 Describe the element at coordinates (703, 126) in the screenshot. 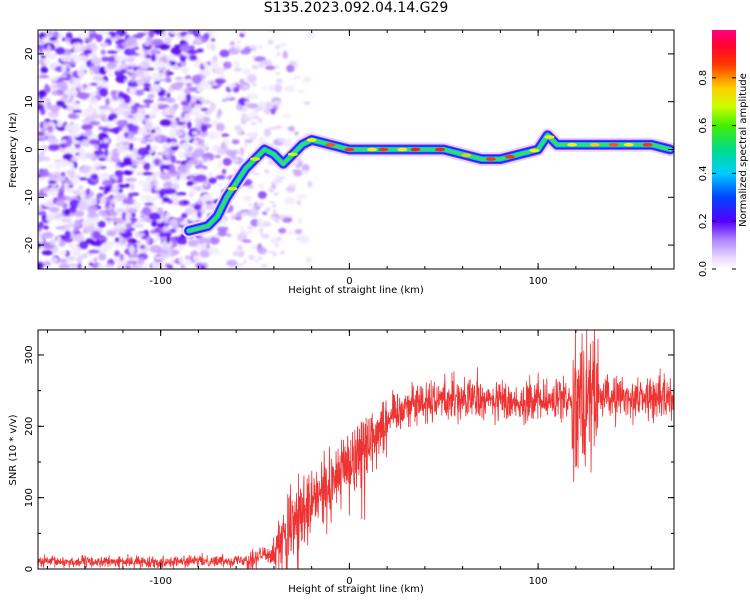

I see `colorbar-tick-label: 0.6` at that location.